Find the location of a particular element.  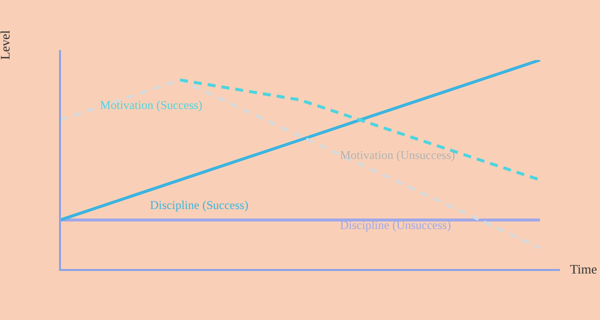

x-axis-title: Time is located at coordinates (584, 268).